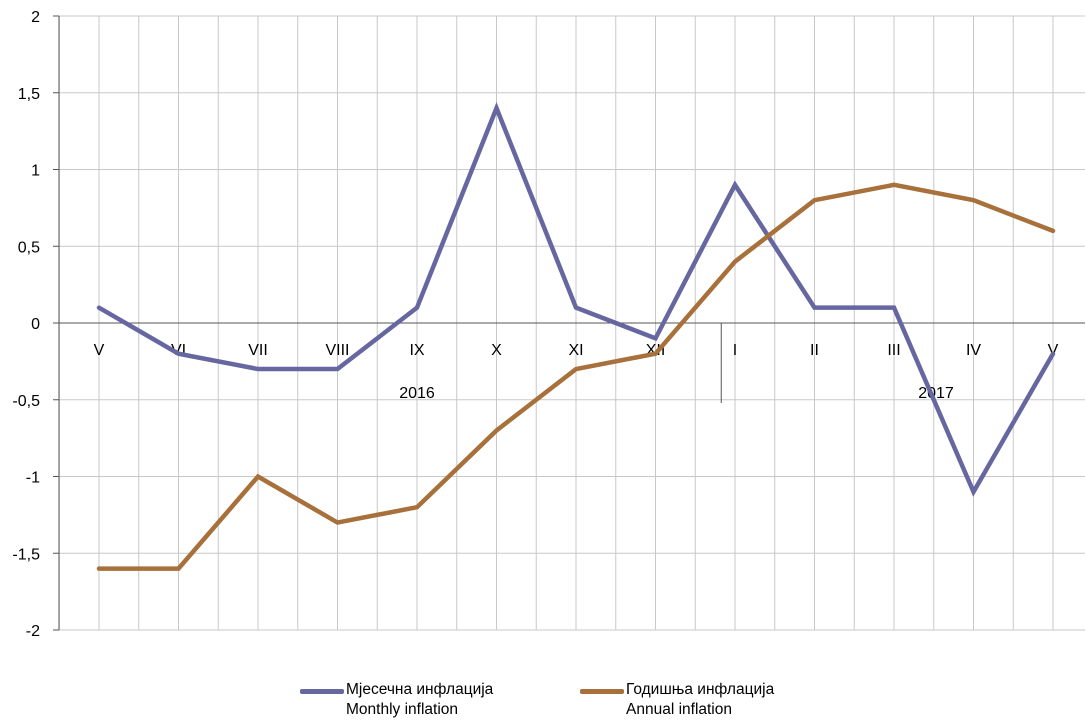 Image resolution: width=1086 pixels, height=728 pixels. I want to click on y-tick-label: 0,5, so click(29, 247).